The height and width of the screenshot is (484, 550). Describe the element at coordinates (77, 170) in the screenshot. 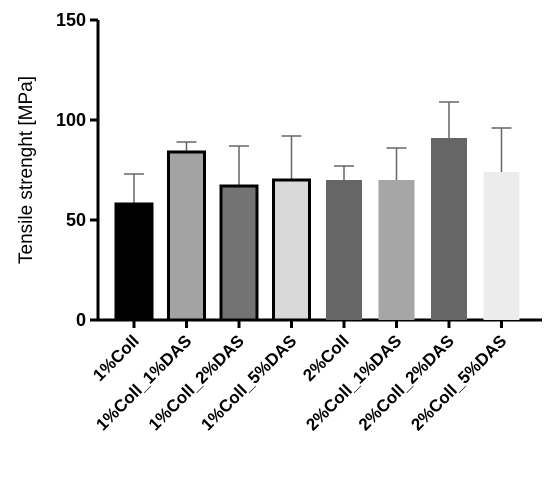

I see `y-ticks: 0 50 100 150` at that location.